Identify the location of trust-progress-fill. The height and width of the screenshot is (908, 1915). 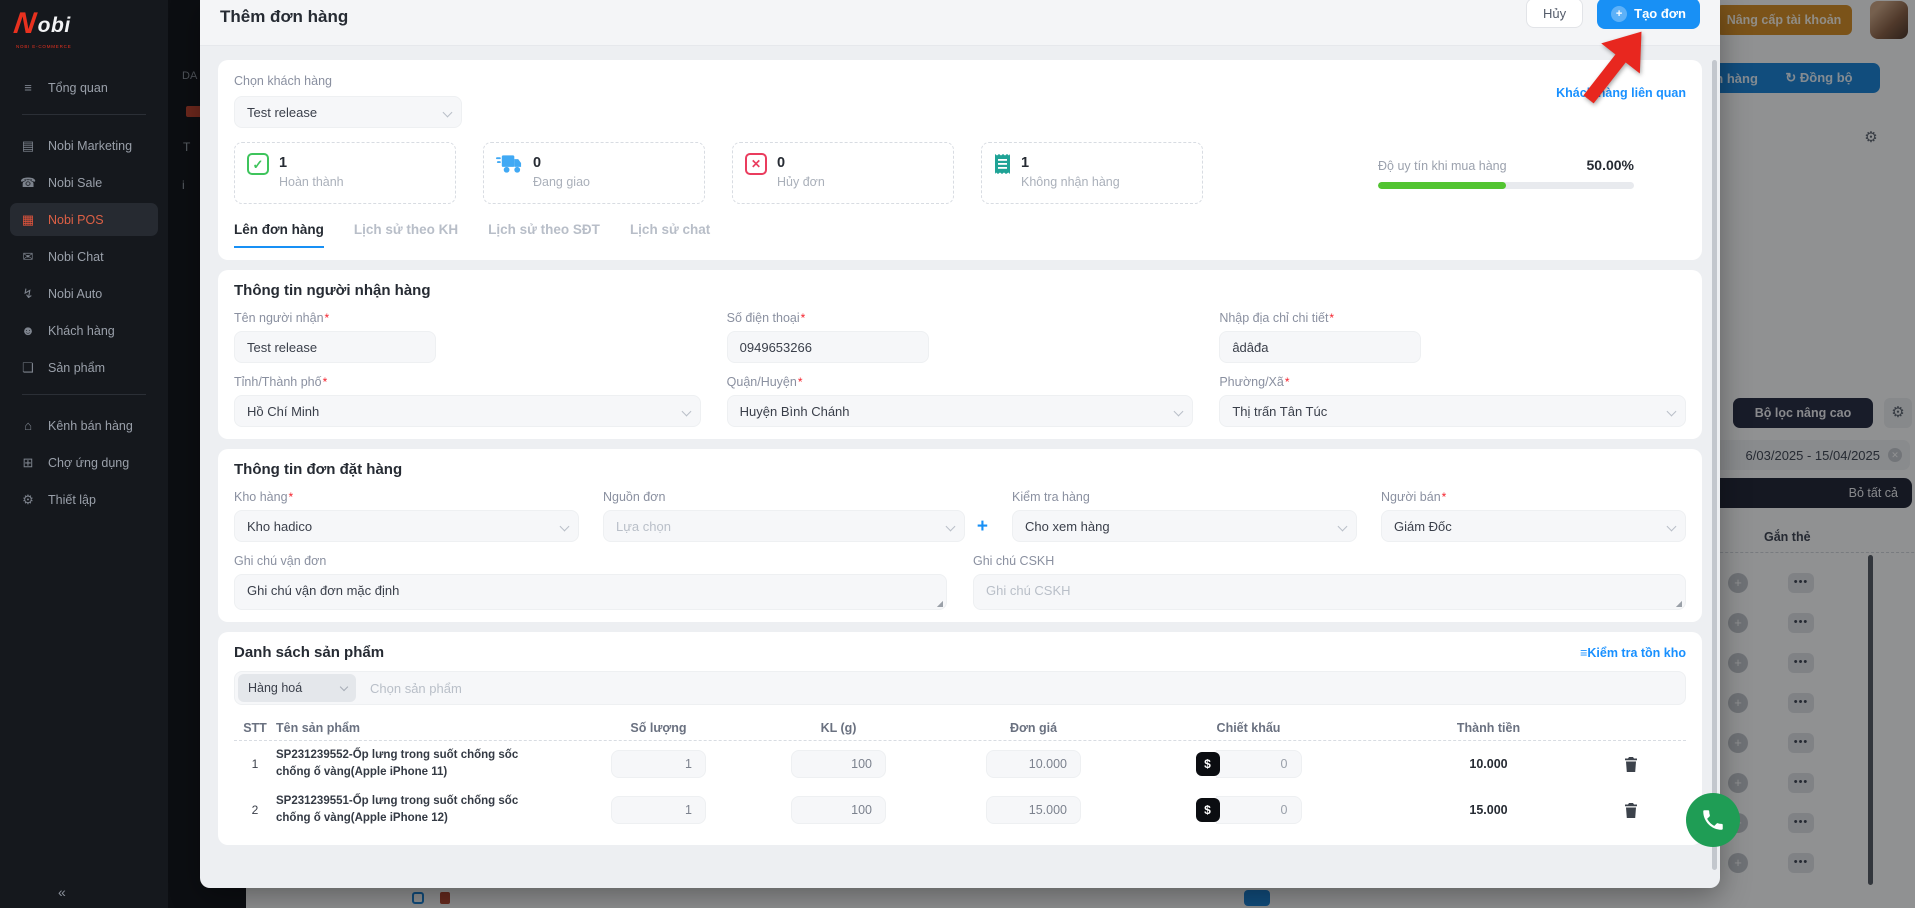
(1442, 185).